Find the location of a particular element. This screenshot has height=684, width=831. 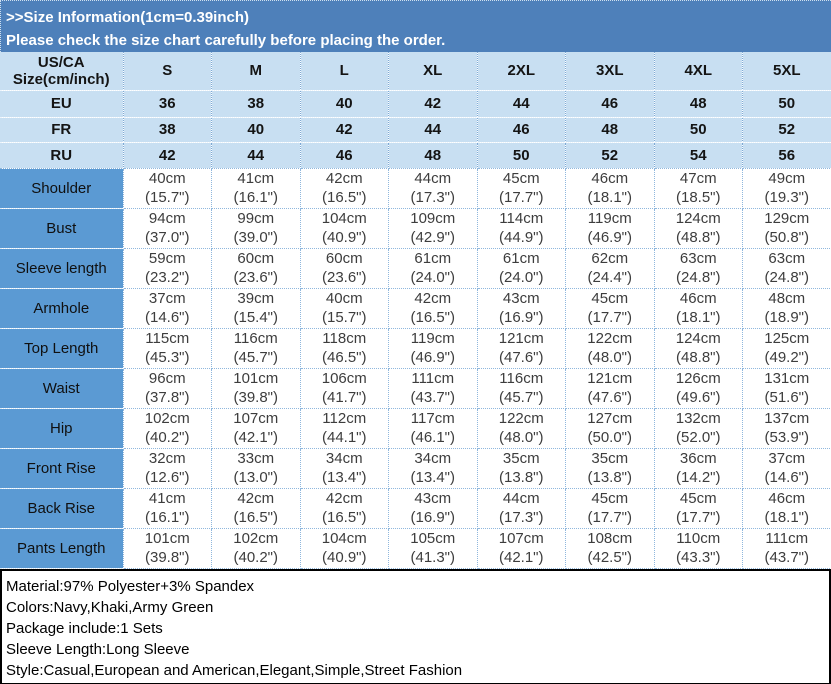

measurement-cm: 110cm is located at coordinates (698, 538).